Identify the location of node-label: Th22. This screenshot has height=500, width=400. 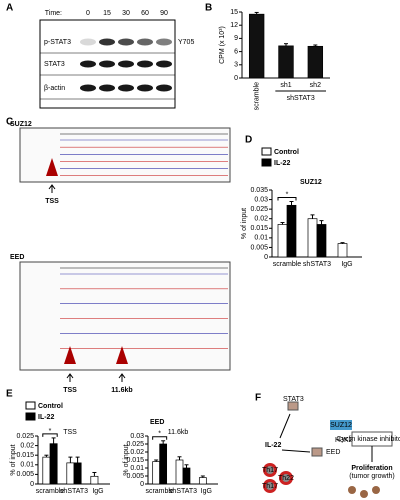
(286, 478).